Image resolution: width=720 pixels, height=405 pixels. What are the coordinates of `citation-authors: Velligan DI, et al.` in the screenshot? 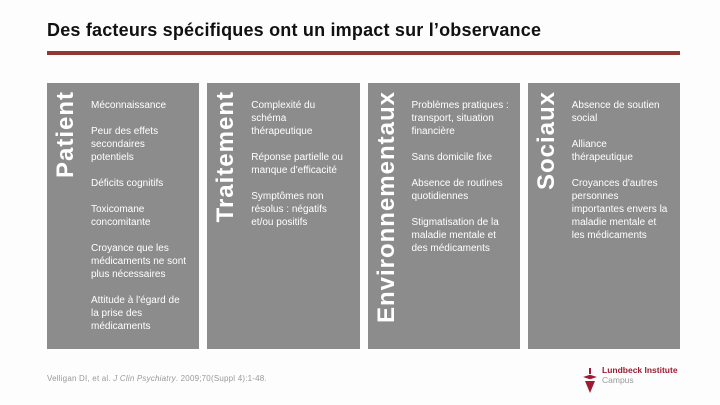 It's located at (80, 378).